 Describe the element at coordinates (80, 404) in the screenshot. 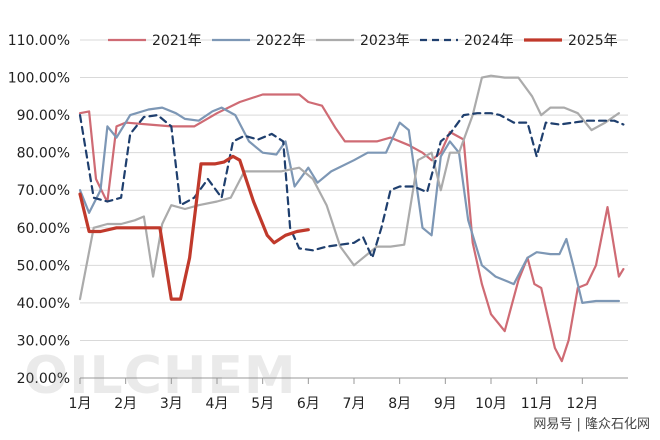

I see `x-tick-label: 1月` at that location.